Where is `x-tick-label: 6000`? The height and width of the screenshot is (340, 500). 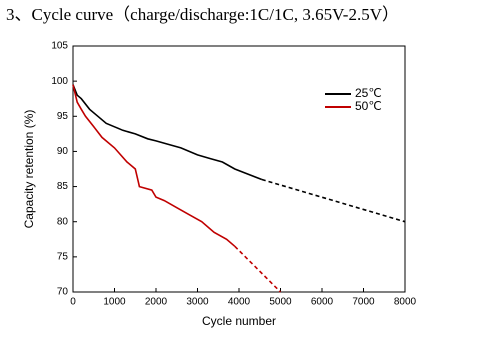 x-tick-label: 6000 is located at coordinates (322, 302).